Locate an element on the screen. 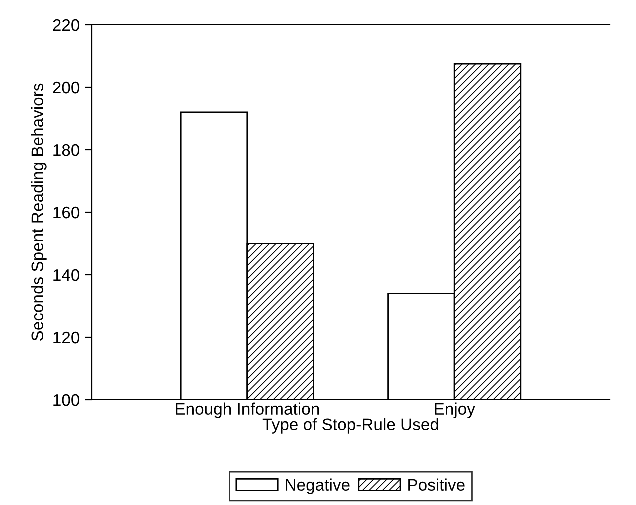 This screenshot has width=636, height=505. y-tick-label: 100 is located at coordinates (67, 400).